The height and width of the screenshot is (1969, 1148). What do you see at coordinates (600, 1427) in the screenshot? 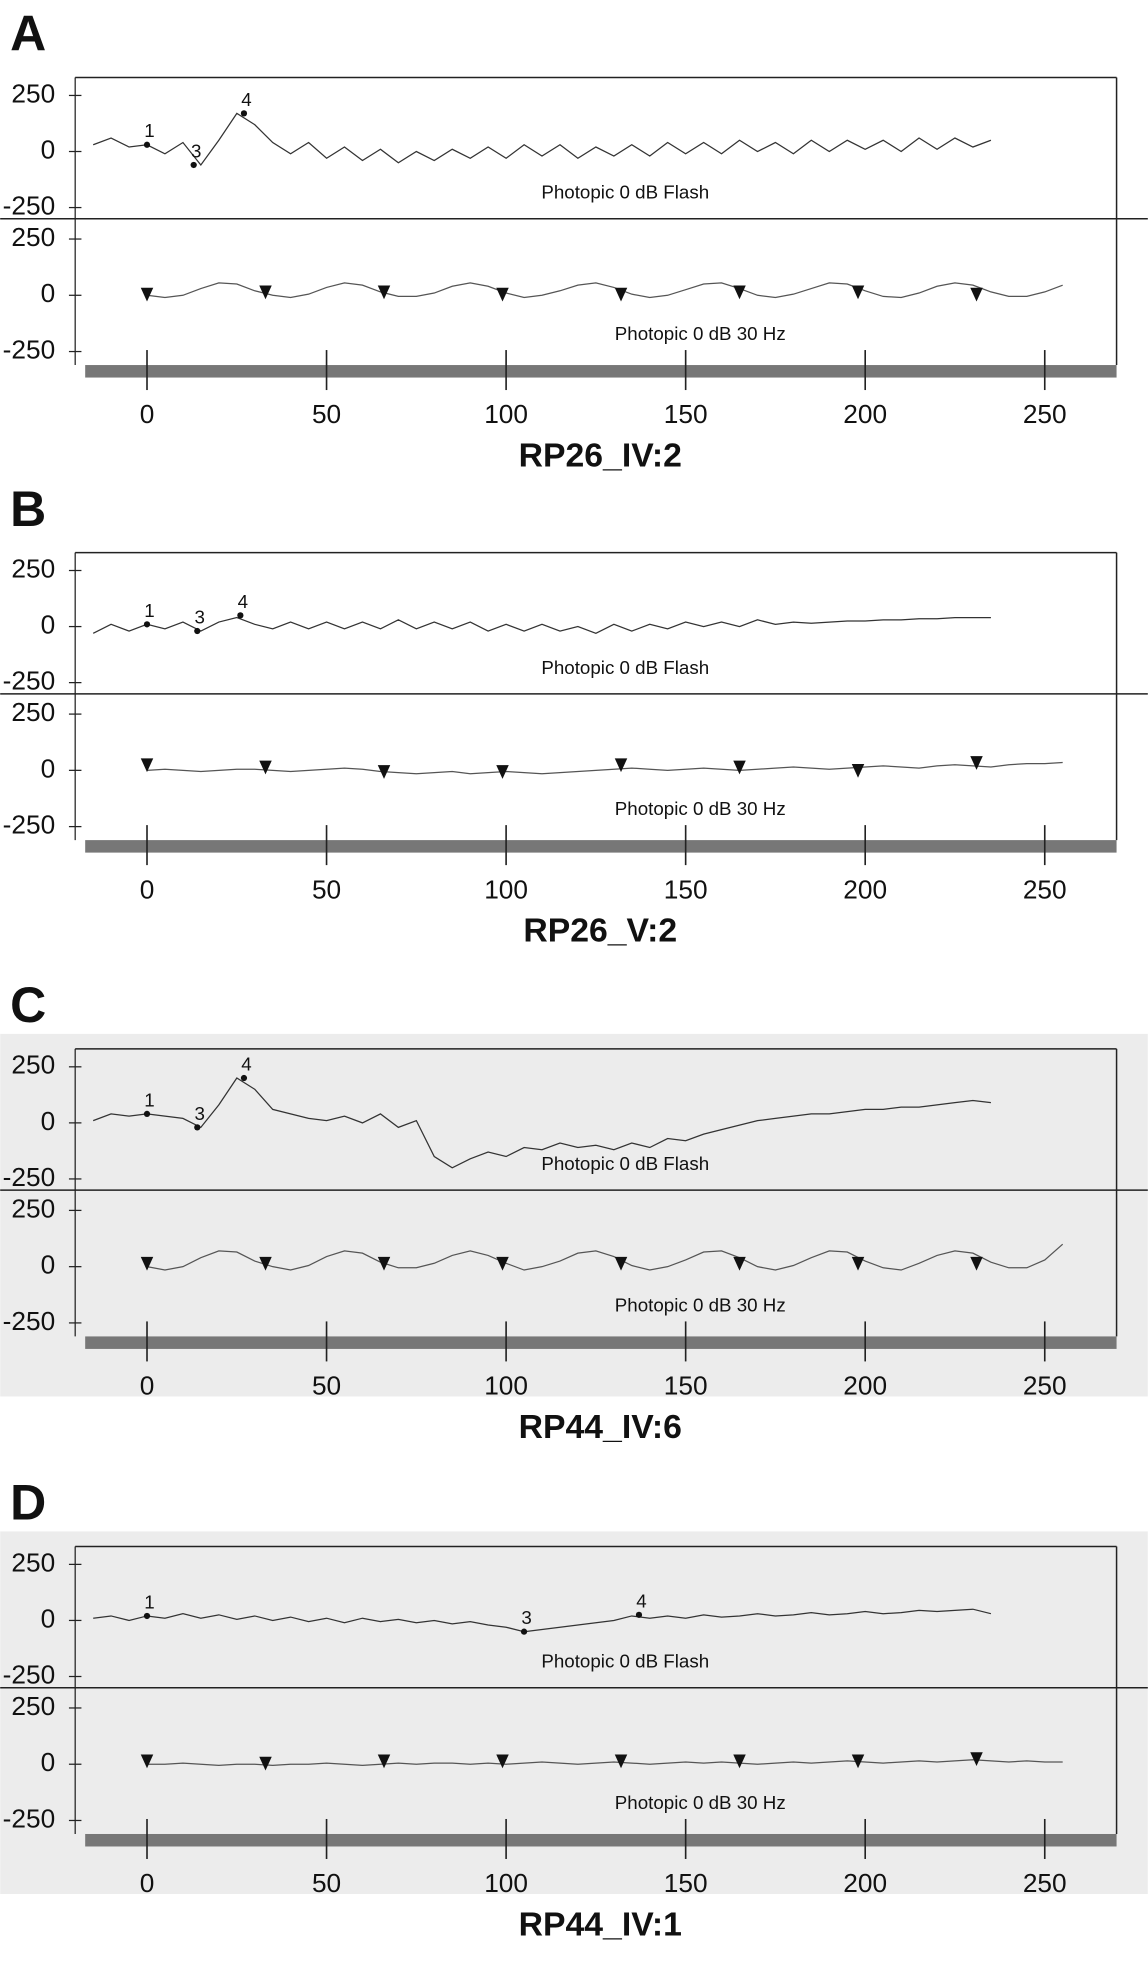
I see `panel-caption: RP44_IV:6` at bounding box center [600, 1427].